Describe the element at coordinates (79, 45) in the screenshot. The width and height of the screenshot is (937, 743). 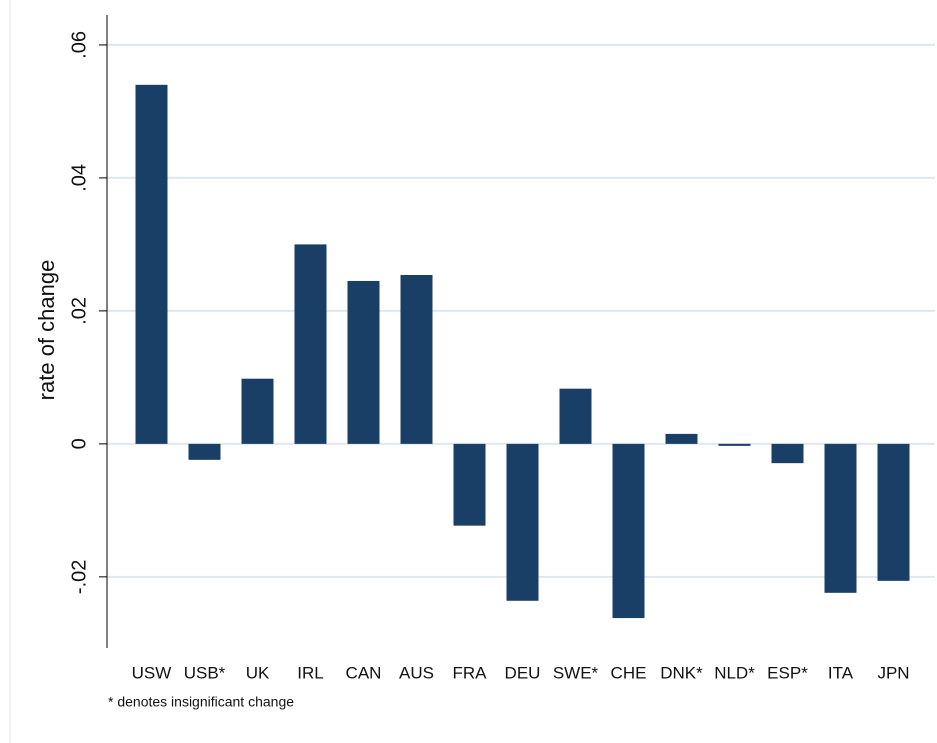
I see `y-tick-label: .06` at that location.